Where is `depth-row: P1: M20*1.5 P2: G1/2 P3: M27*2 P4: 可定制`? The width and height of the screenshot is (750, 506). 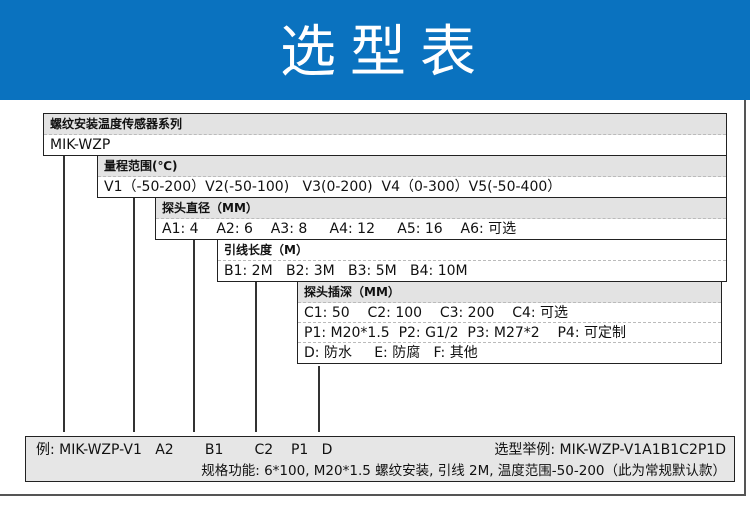
depth-row: P1: M20*1.5 P2: G1/2 P3: M27*2 P4: 可定制 is located at coordinates (509, 333).